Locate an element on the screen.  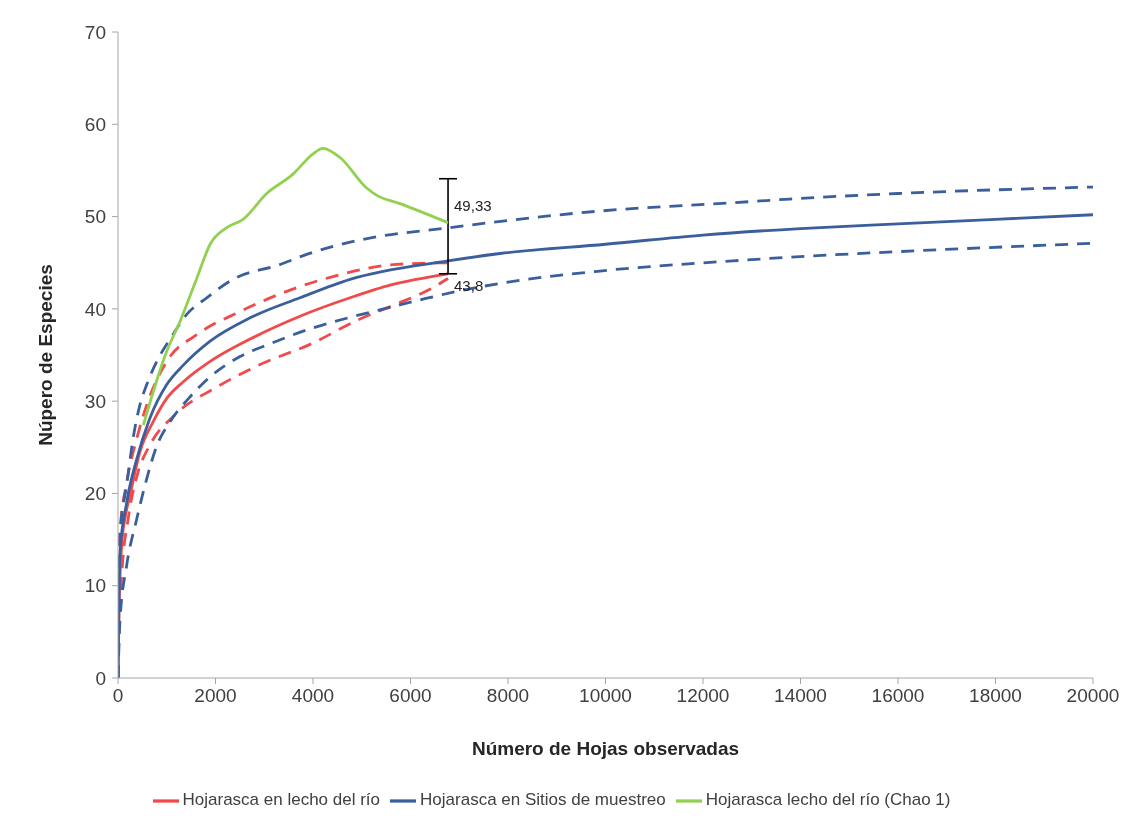
y-axis-title: Núpero de Especies is located at coordinates (45, 355).